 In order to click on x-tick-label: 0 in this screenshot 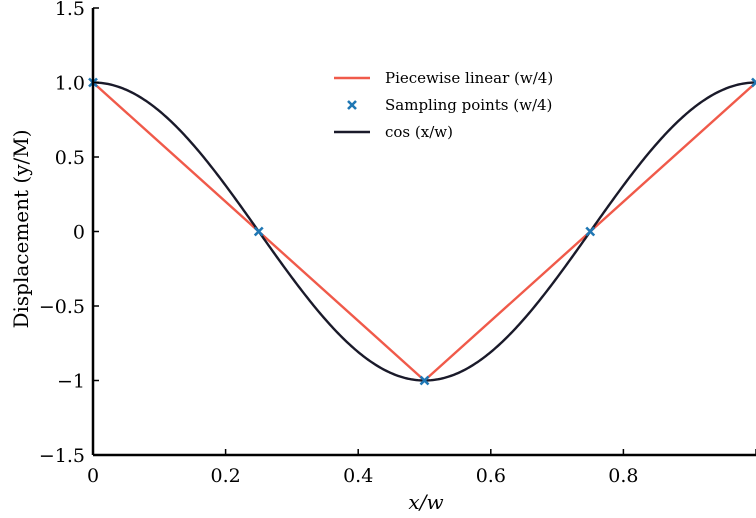, I will do `click(93, 476)`.